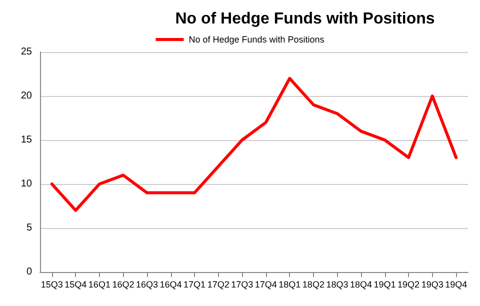  What do you see at coordinates (289, 285) in the screenshot?
I see `x-tick-label: 18Q1` at bounding box center [289, 285].